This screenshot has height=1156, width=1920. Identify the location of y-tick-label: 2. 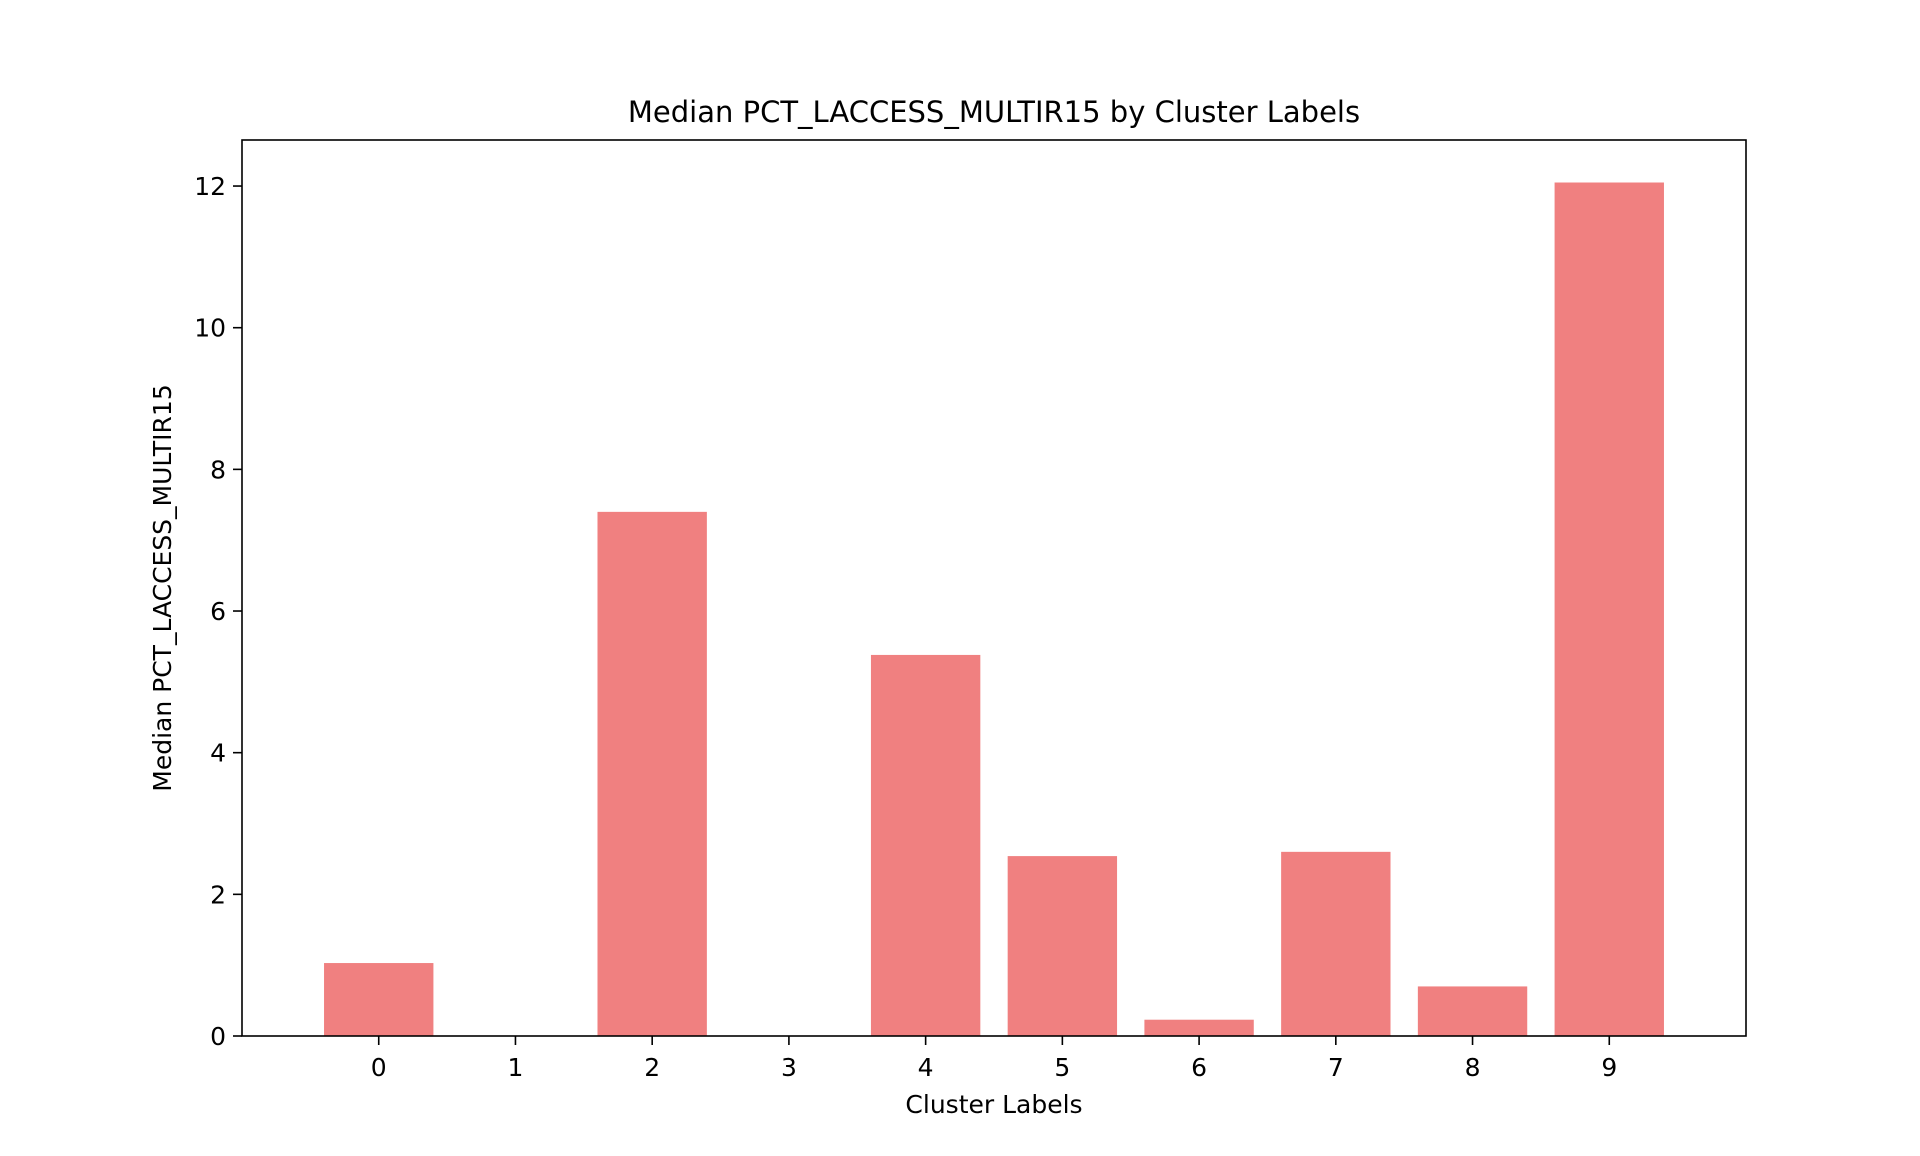
(218, 894).